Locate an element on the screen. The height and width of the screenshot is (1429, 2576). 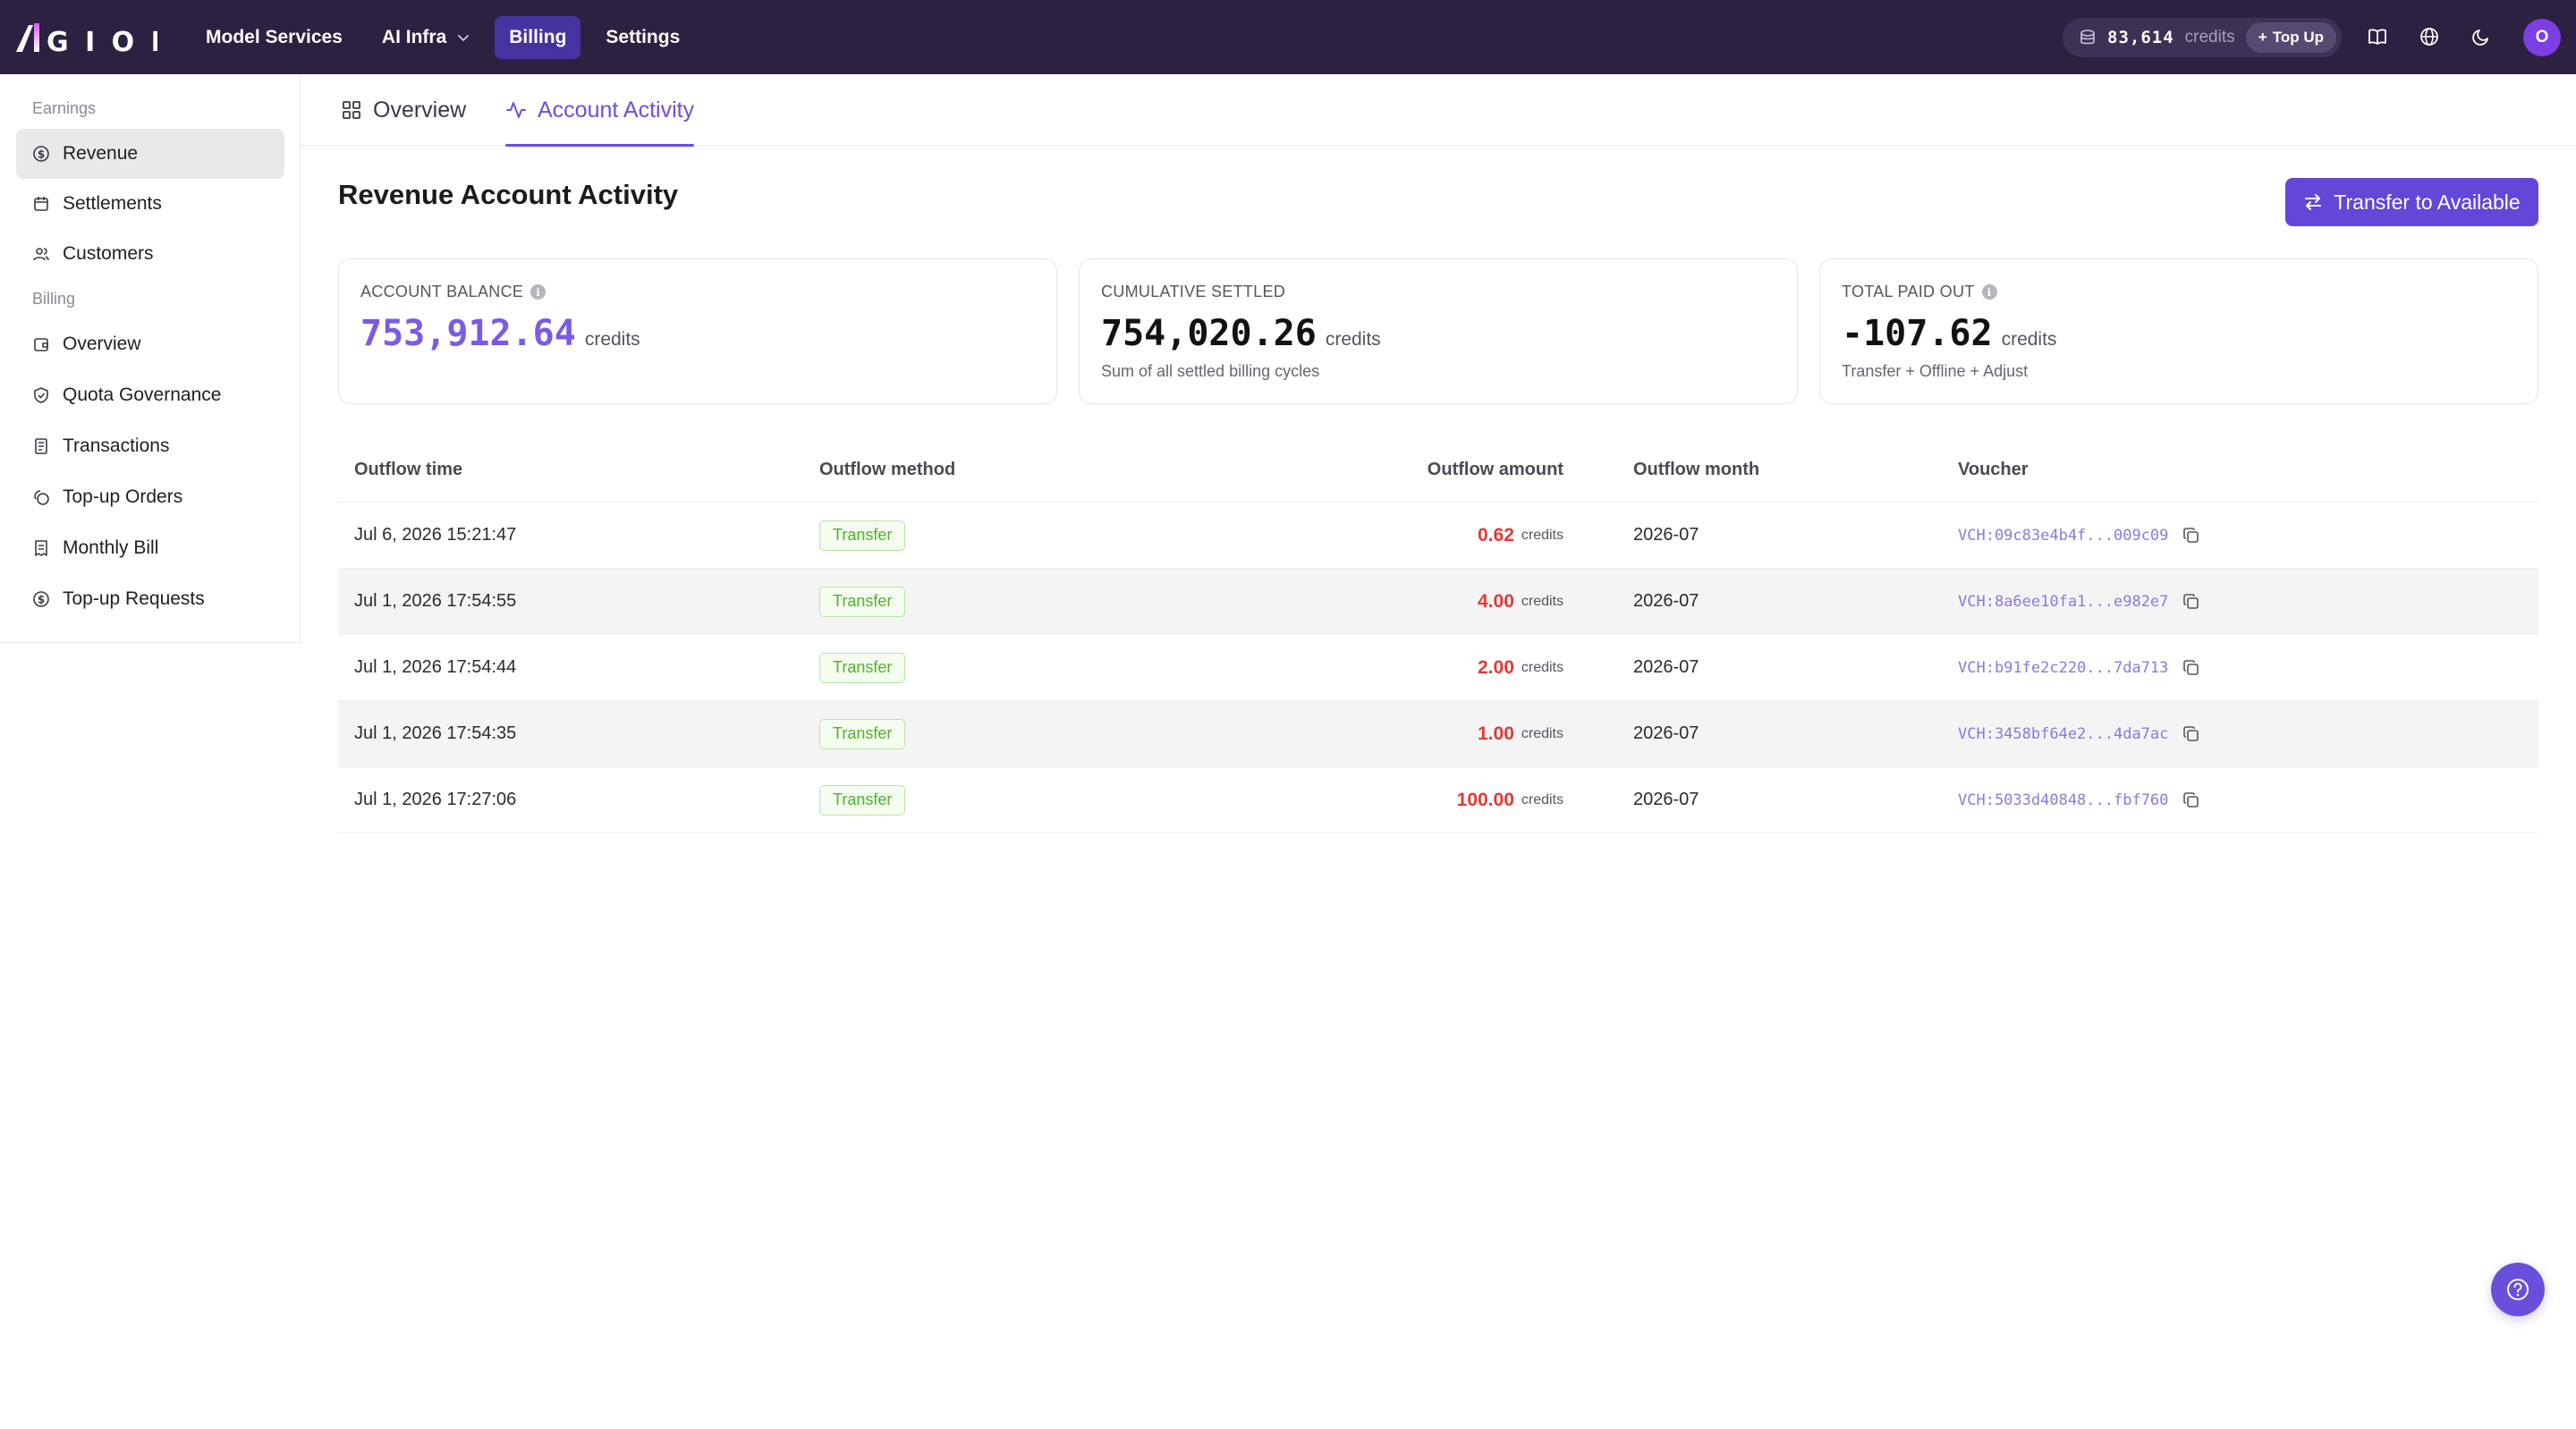
card-label-text: TOTAL PAID OUT is located at coordinates (1908, 291).